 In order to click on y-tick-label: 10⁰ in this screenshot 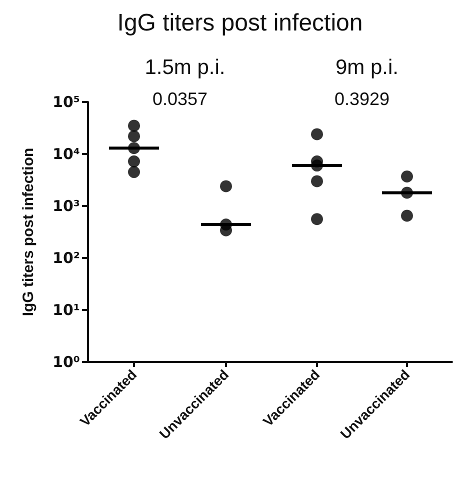, I will do `click(66, 362)`.